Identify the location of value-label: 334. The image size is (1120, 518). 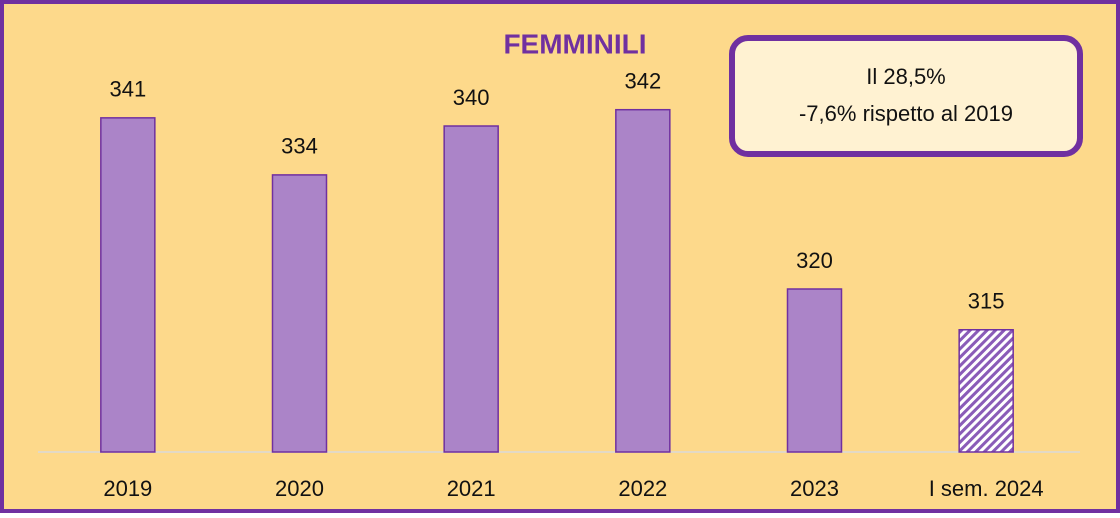
(299, 146).